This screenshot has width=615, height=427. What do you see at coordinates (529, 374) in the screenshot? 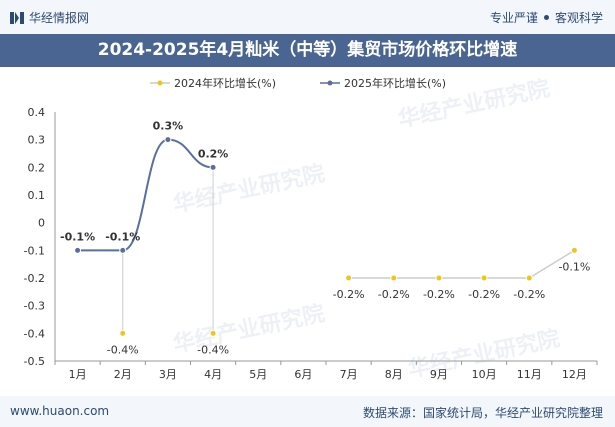
I see `x-tick-label: 11月` at bounding box center [529, 374].